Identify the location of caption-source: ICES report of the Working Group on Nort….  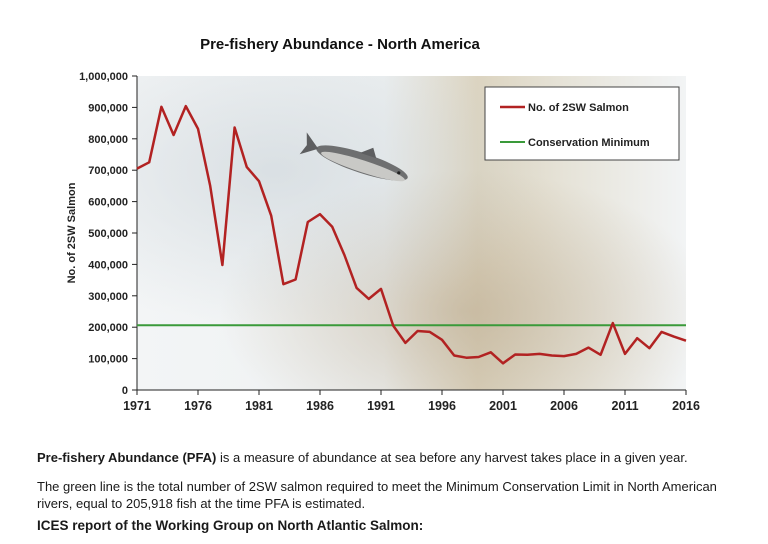
(230, 525).